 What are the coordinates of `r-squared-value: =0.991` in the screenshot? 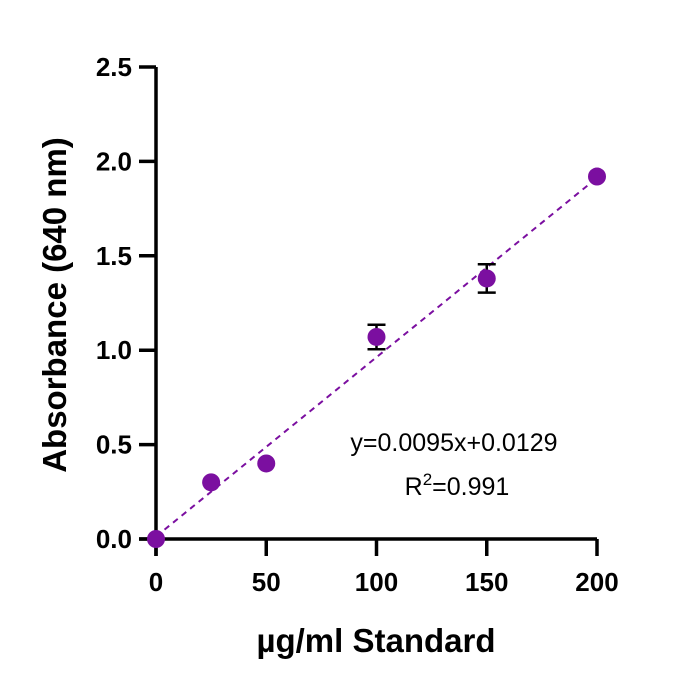 It's located at (470, 487).